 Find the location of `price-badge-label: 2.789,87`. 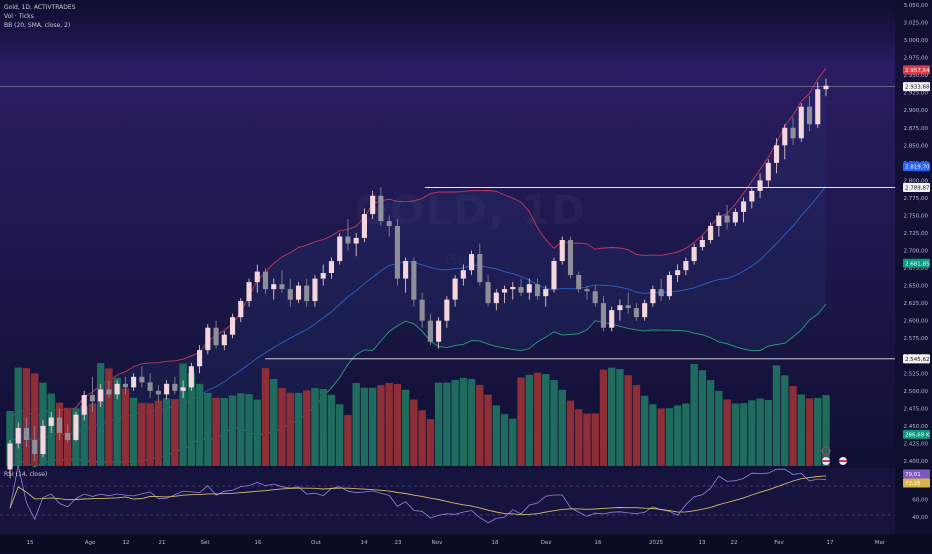

price-badge-label: 2.789,87 is located at coordinates (917, 188).